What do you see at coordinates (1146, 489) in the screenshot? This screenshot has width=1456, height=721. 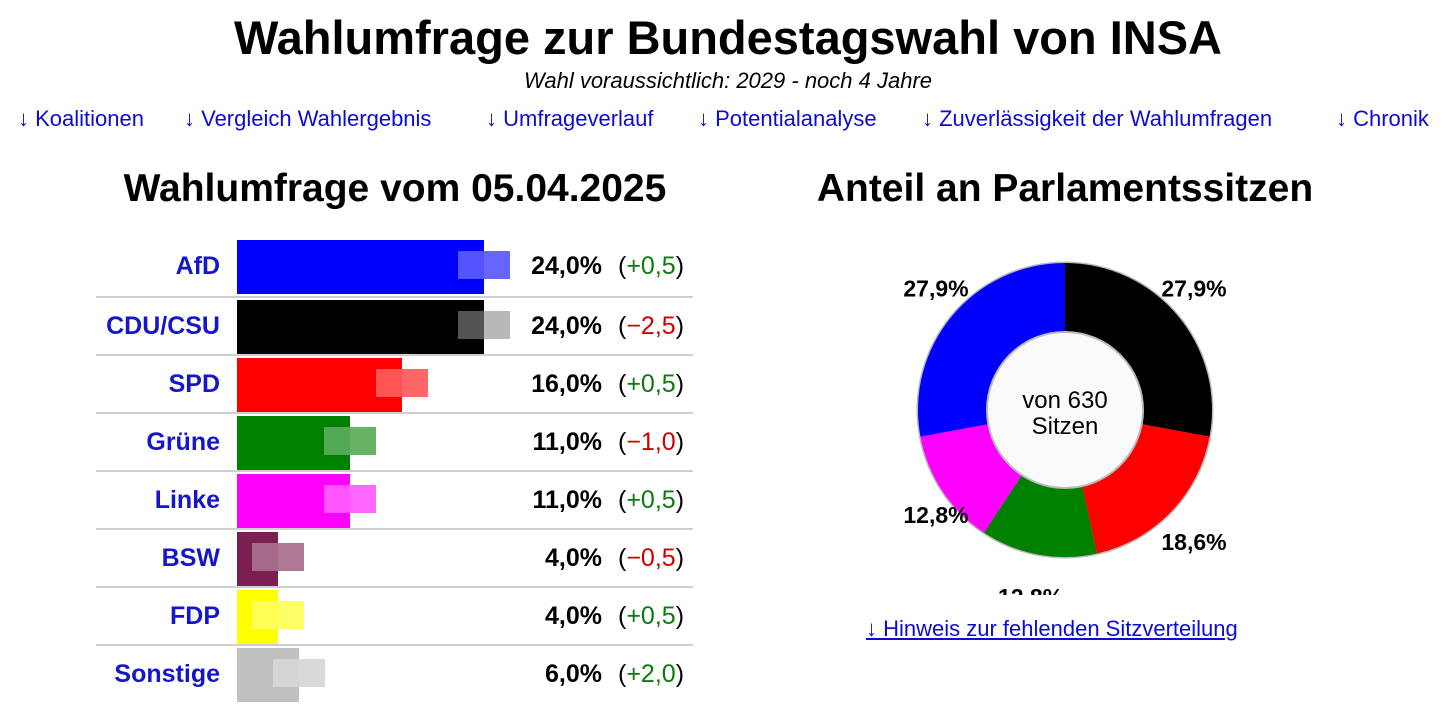 I see `donut-slice-spd` at bounding box center [1146, 489].